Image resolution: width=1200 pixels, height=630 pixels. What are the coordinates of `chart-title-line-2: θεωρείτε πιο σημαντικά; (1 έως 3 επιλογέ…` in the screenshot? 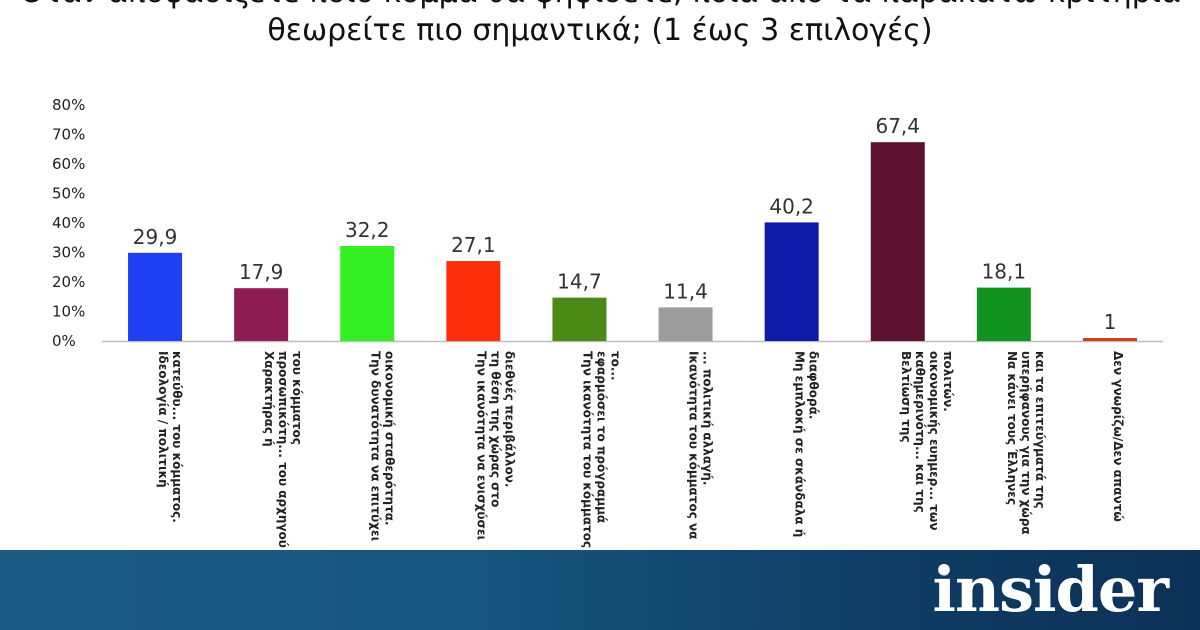 It's located at (600, 30).